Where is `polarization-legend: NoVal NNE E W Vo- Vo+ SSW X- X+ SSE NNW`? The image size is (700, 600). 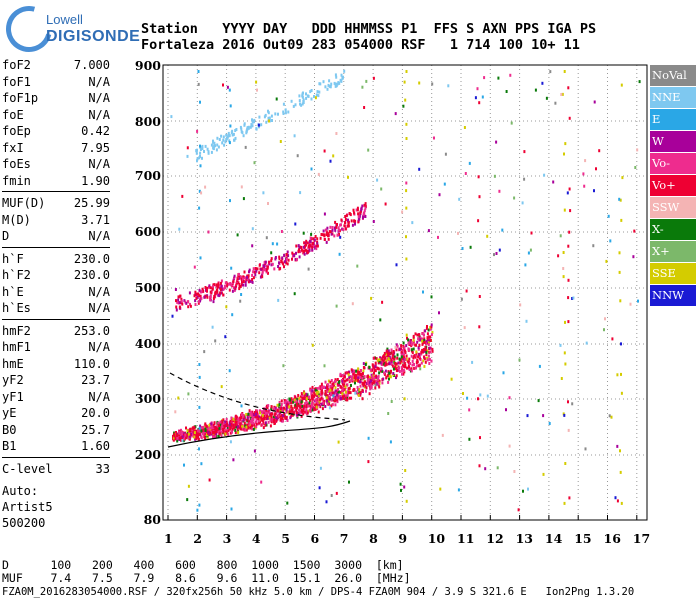 polarization-legend: NoVal NNE E W Vo- Vo+ SSW X- X+ SSE NNW is located at coordinates (673, 186).